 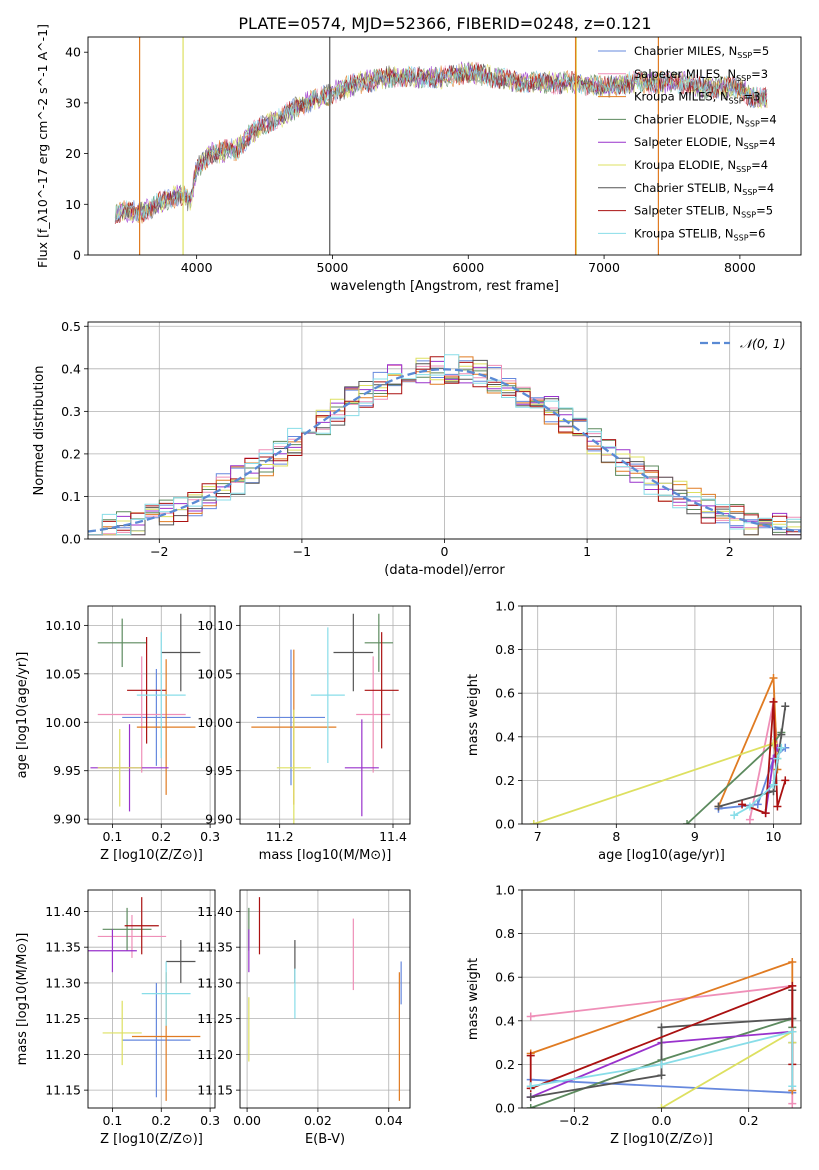 I want to click on legend-suffix: =5, so click(x=764, y=211).